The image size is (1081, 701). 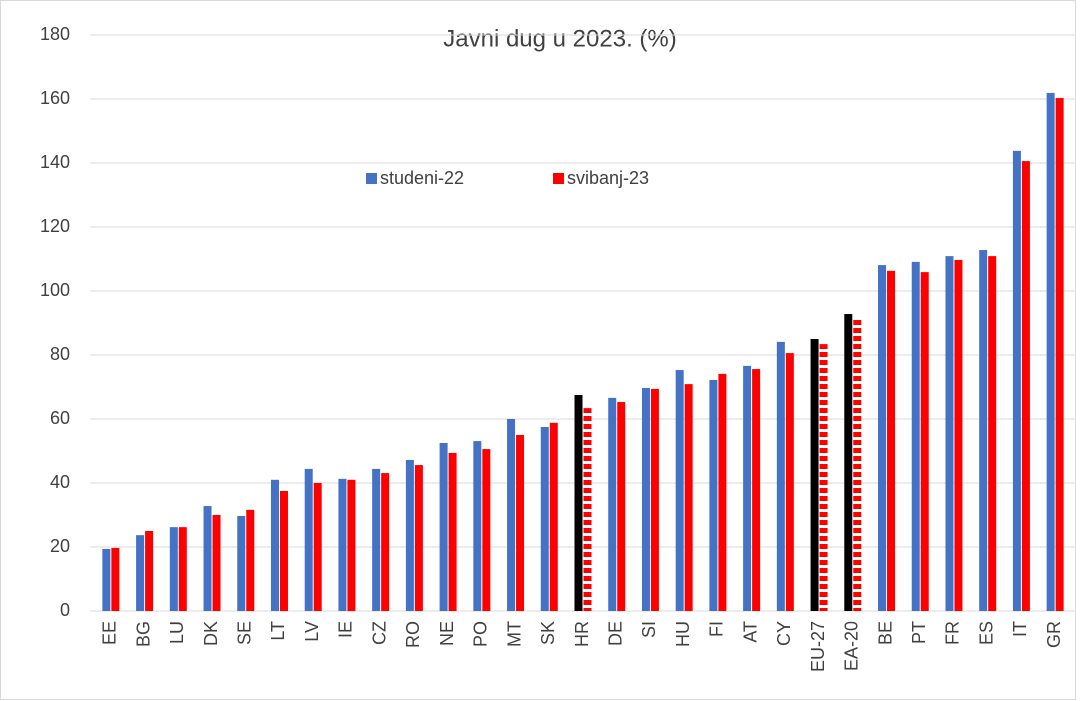 What do you see at coordinates (852, 646) in the screenshot?
I see `x-tick-label: EA-20` at bounding box center [852, 646].